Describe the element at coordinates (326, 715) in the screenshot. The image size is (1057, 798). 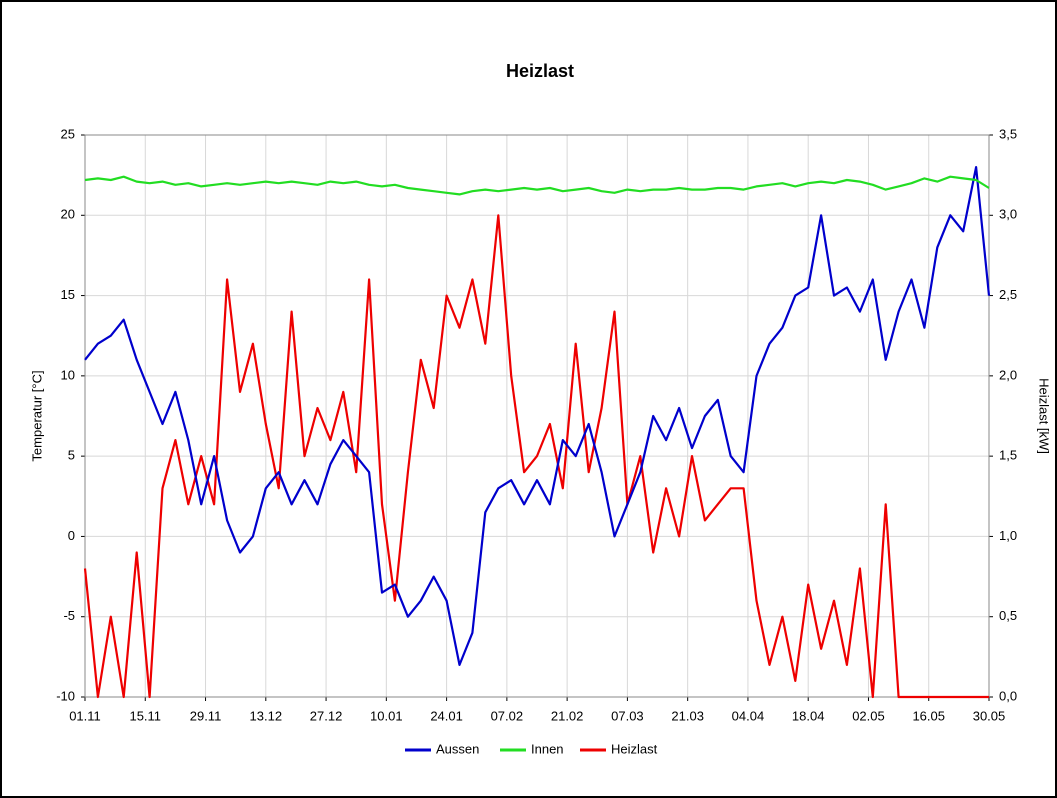
I see `x-tick-label: 27.12` at that location.